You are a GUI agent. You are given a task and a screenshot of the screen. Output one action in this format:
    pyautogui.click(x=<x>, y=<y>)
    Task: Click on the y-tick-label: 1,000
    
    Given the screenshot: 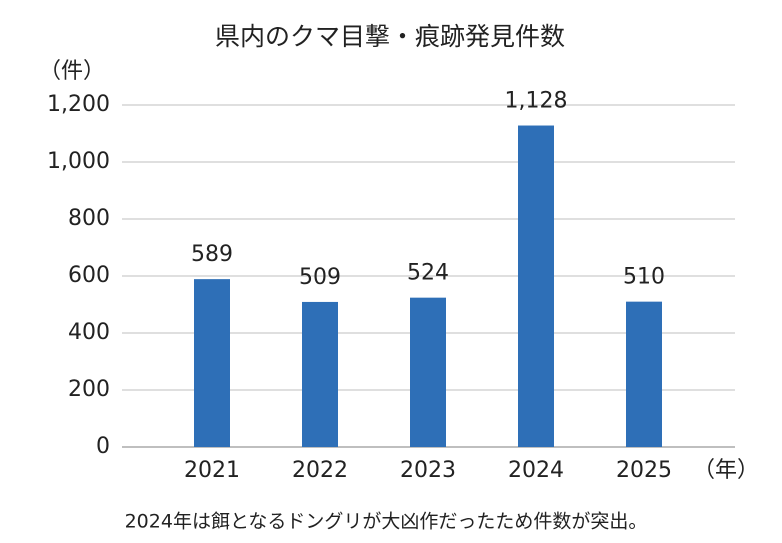 What is the action you would take?
    pyautogui.click(x=78, y=161)
    